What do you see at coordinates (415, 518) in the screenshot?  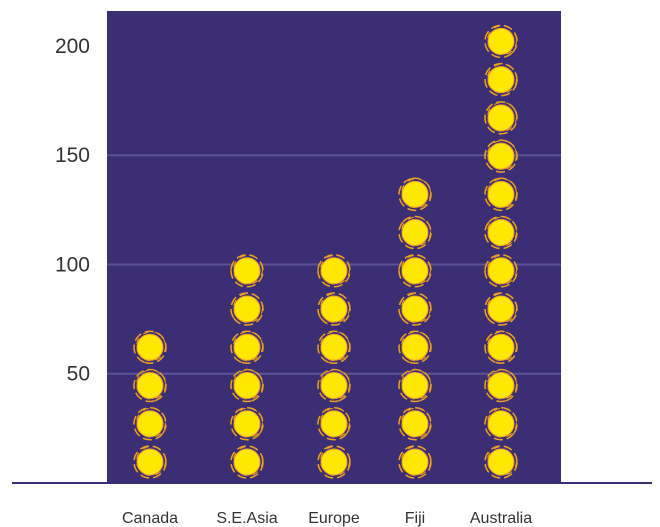 I see `x-category-label: Fiji` at bounding box center [415, 518].